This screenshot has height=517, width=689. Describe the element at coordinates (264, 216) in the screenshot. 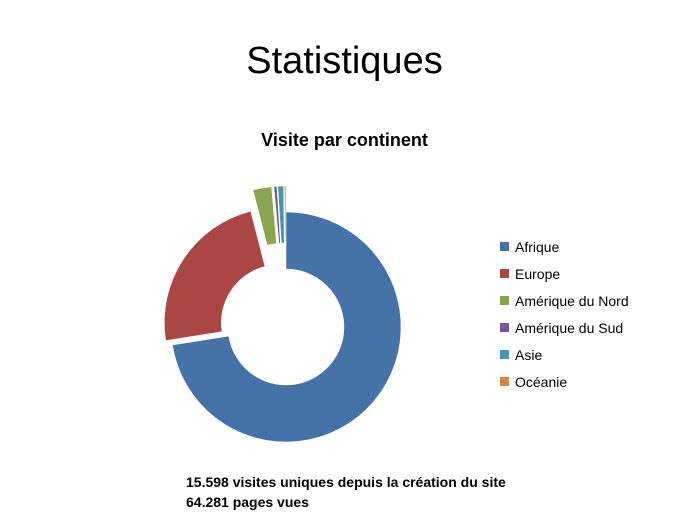

I see `slice-amerique-du-nord` at that location.